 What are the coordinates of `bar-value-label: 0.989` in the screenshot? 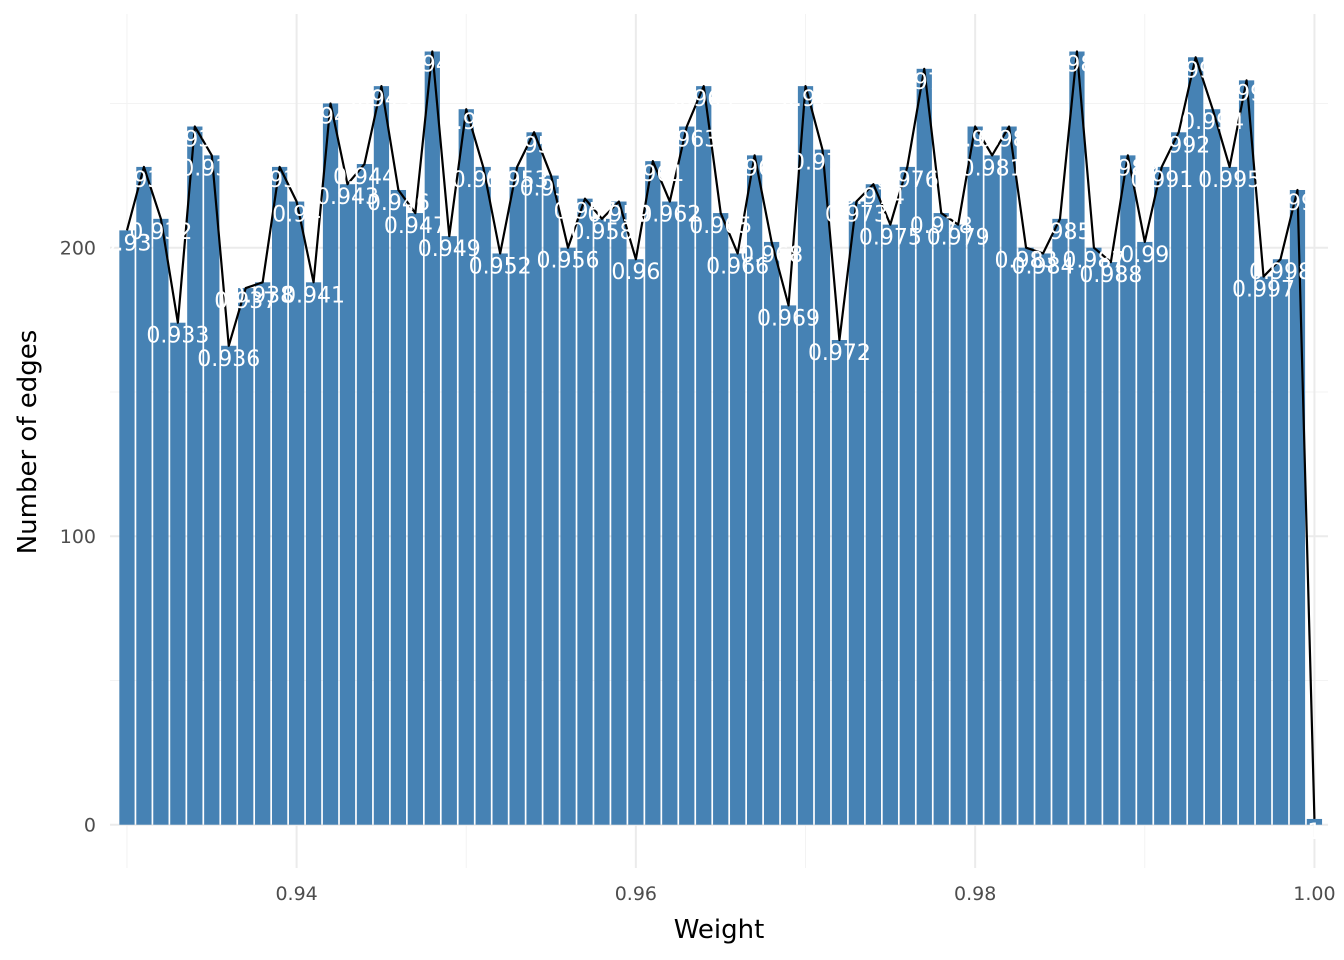 It's located at (1127, 168).